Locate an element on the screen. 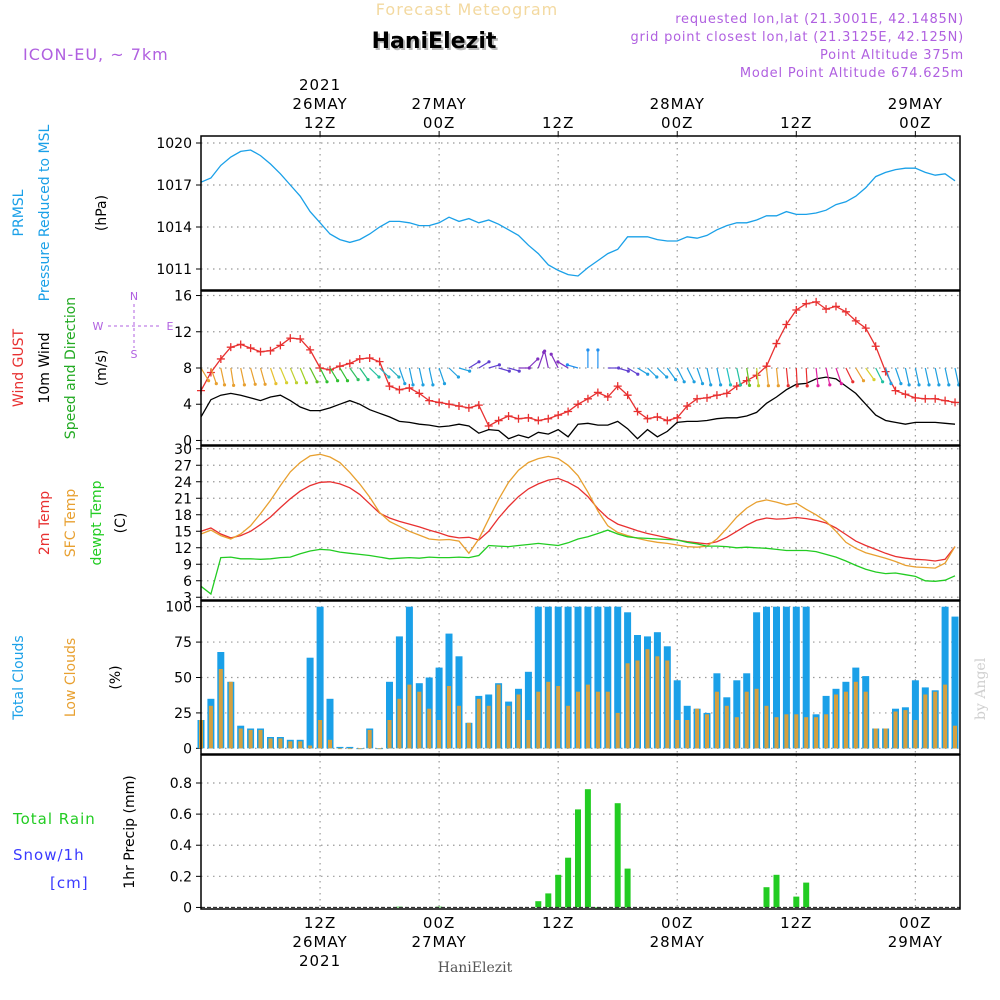  info-line: Point Altitude 375m is located at coordinates (892, 55).